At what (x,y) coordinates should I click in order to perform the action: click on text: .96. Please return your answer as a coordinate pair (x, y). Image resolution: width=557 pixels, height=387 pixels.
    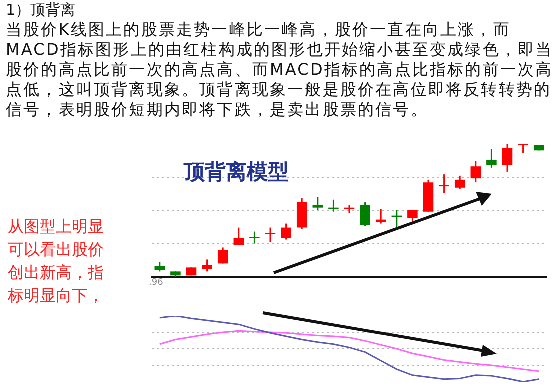
    Looking at the image, I should click on (156, 283).